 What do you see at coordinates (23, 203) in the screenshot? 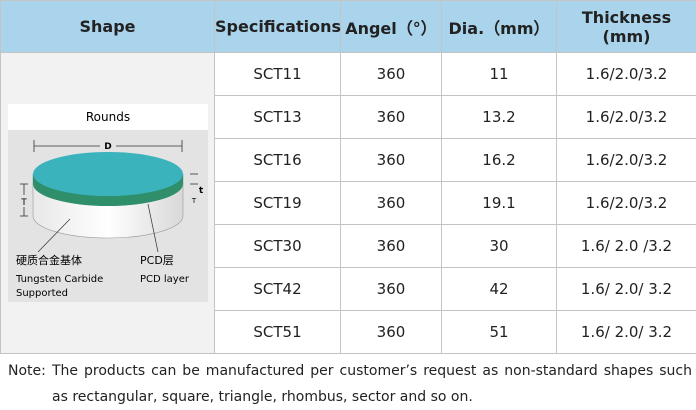
I see `height-label: T` at bounding box center [23, 203].